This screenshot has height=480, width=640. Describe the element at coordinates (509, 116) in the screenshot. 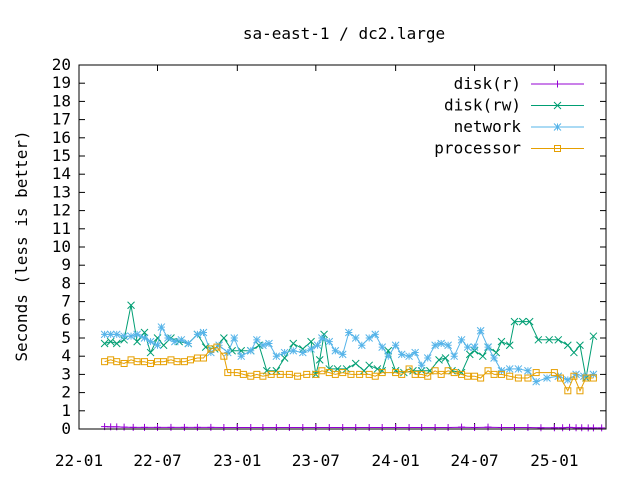

I see `legend: disk(r) disk(rw) network processor` at that location.